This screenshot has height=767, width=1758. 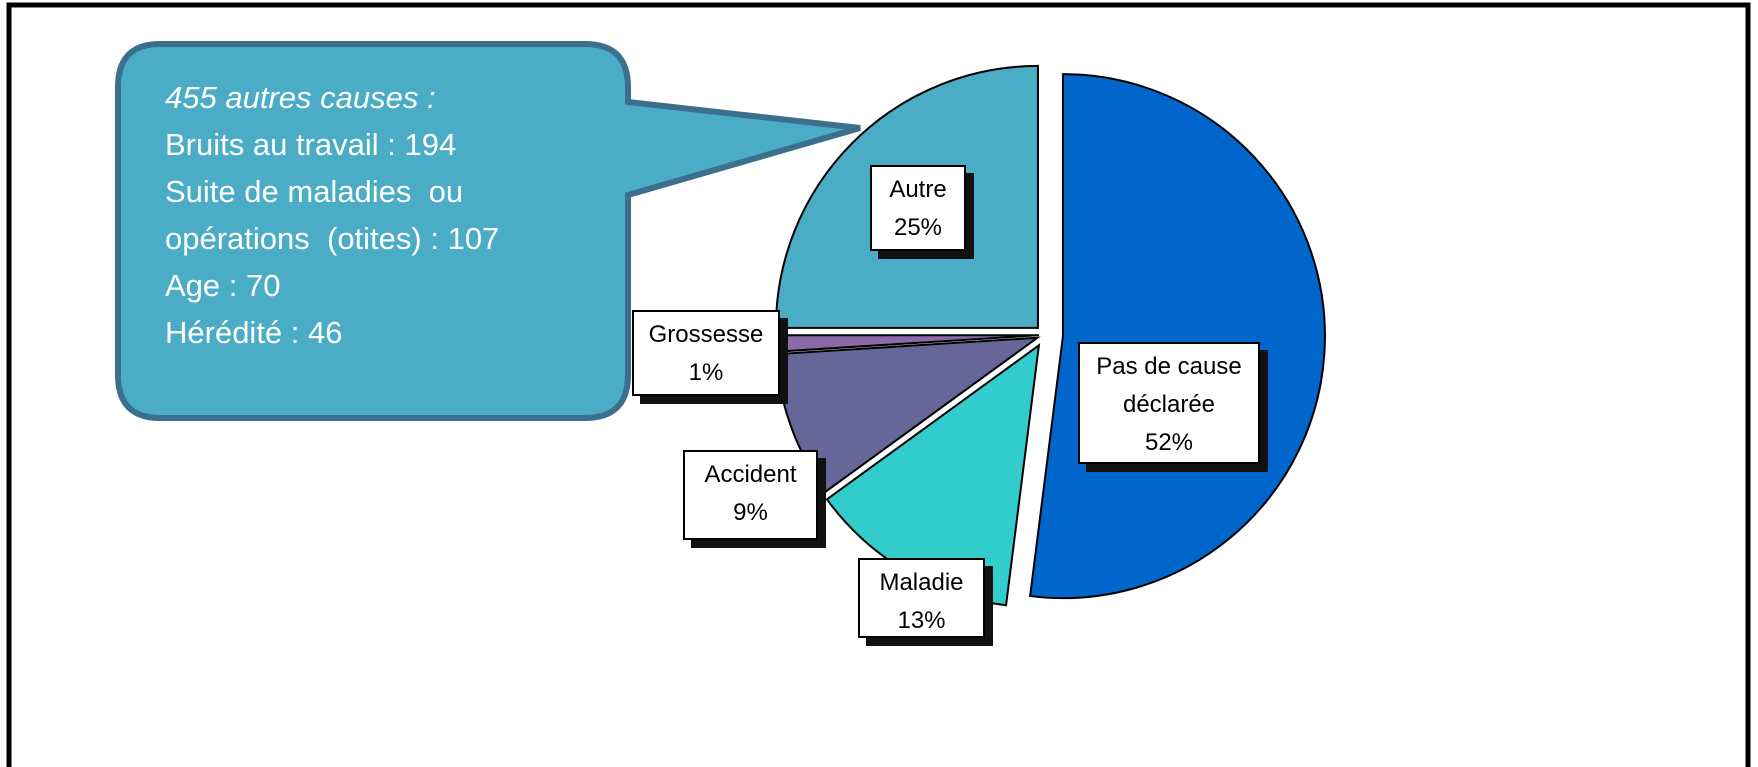 I want to click on value-label: 1%, so click(x=706, y=372).